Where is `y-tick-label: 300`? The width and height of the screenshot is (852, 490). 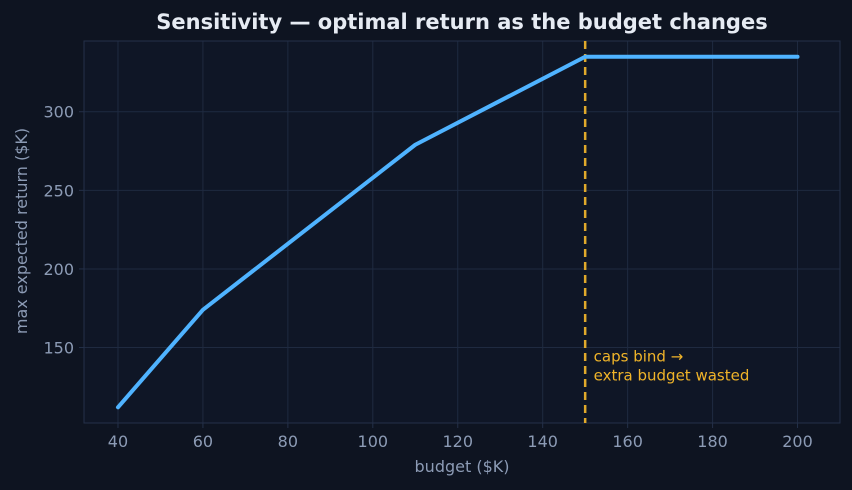 y-tick-label: 300 is located at coordinates (58, 112).